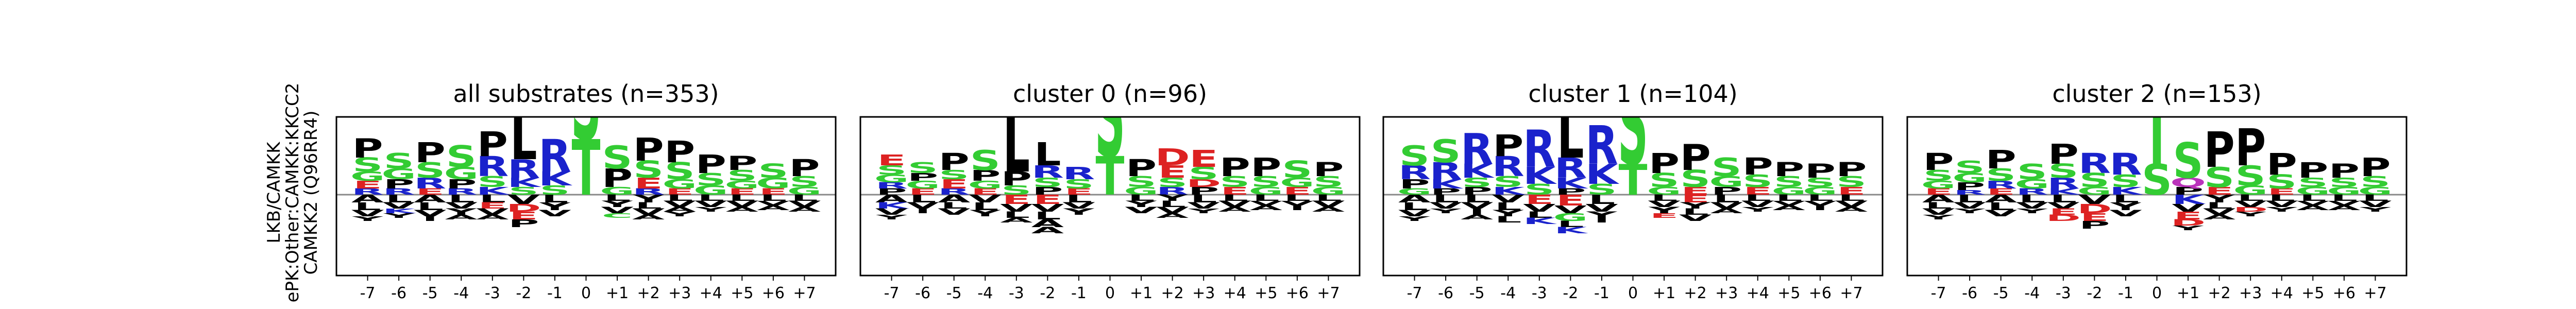 This screenshot has width=2576, height=309. What do you see at coordinates (985, 293) in the screenshot?
I see `x-tick-label: -4` at bounding box center [985, 293].